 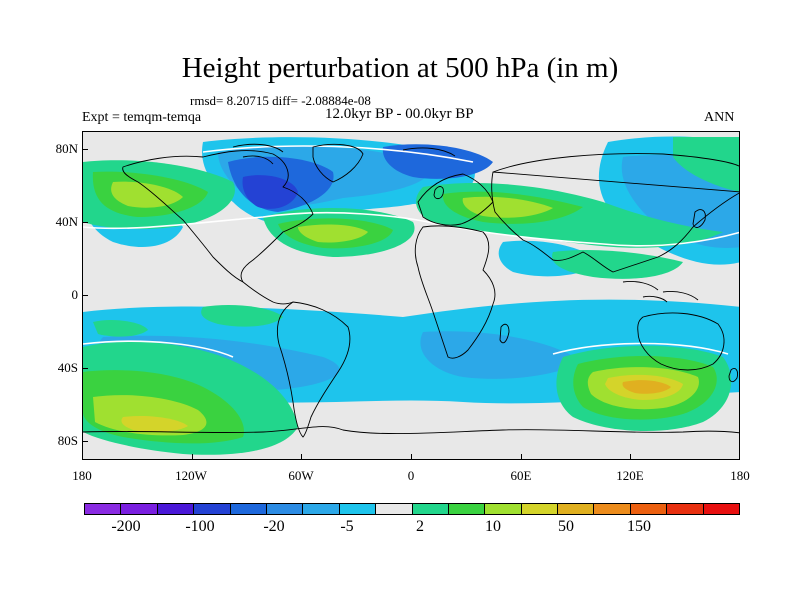 I want to click on south-indian-ocean-high-region, so click(x=644, y=388).